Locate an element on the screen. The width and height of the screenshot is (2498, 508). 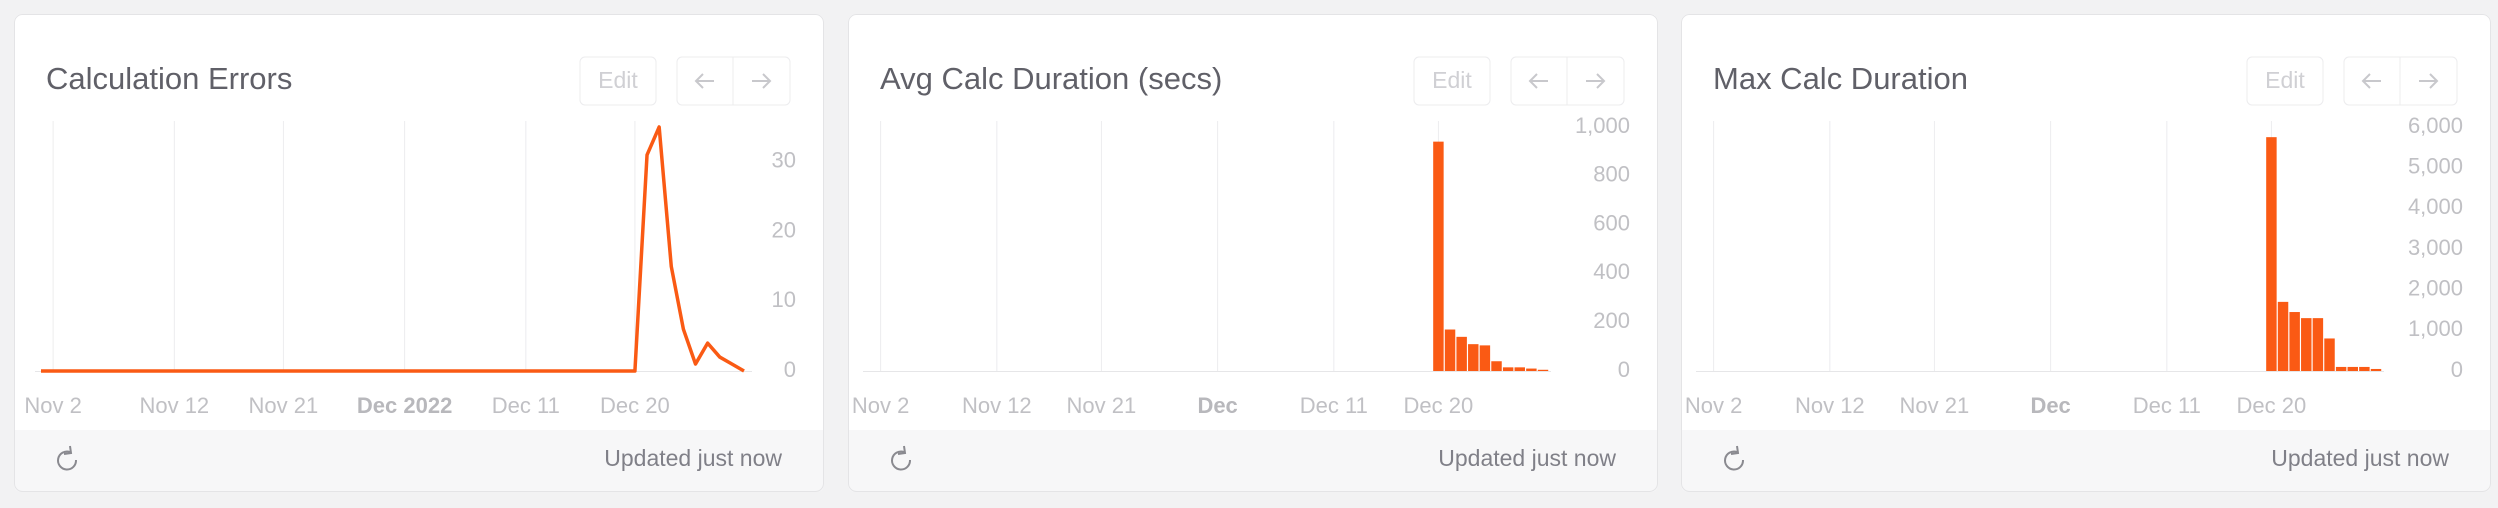
y-tick-label: 20 is located at coordinates (784, 229).